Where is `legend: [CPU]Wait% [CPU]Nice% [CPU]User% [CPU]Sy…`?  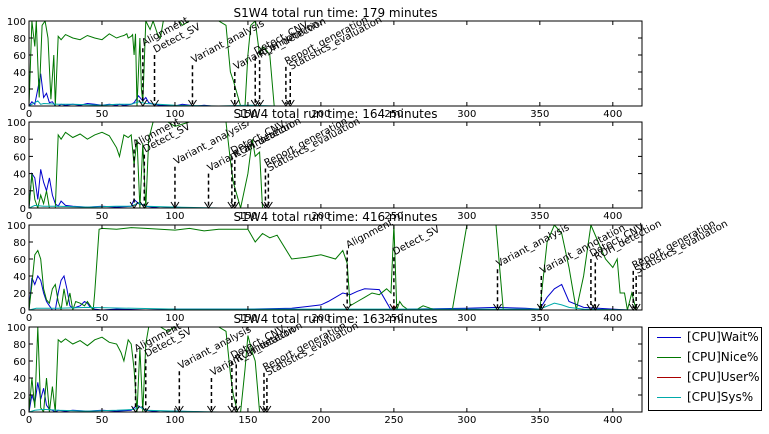 legend: [CPU]Wait% [CPU]Nice% [CPU]User% [CPU]Sy… is located at coordinates (705, 369).